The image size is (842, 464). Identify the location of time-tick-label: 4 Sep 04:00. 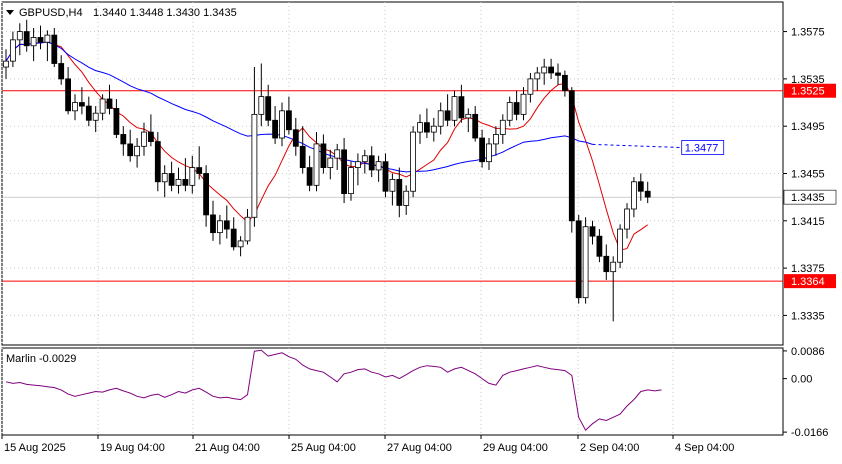
(704, 448).